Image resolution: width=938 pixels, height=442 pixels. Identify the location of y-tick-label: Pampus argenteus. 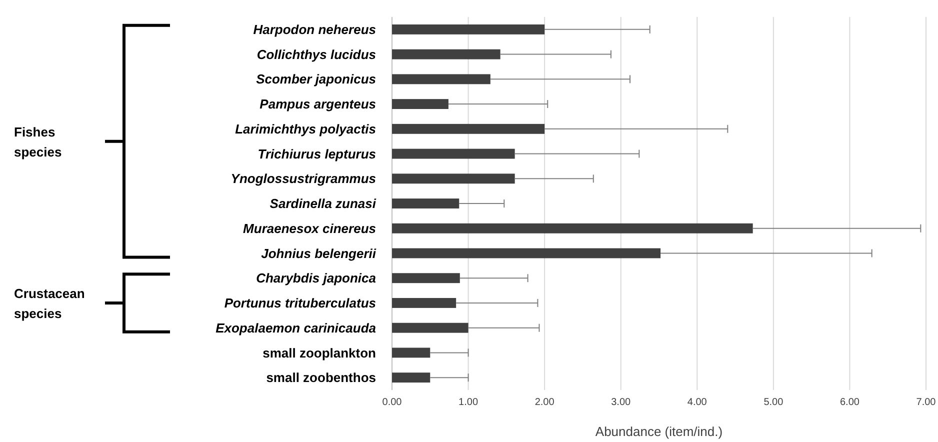
(318, 104).